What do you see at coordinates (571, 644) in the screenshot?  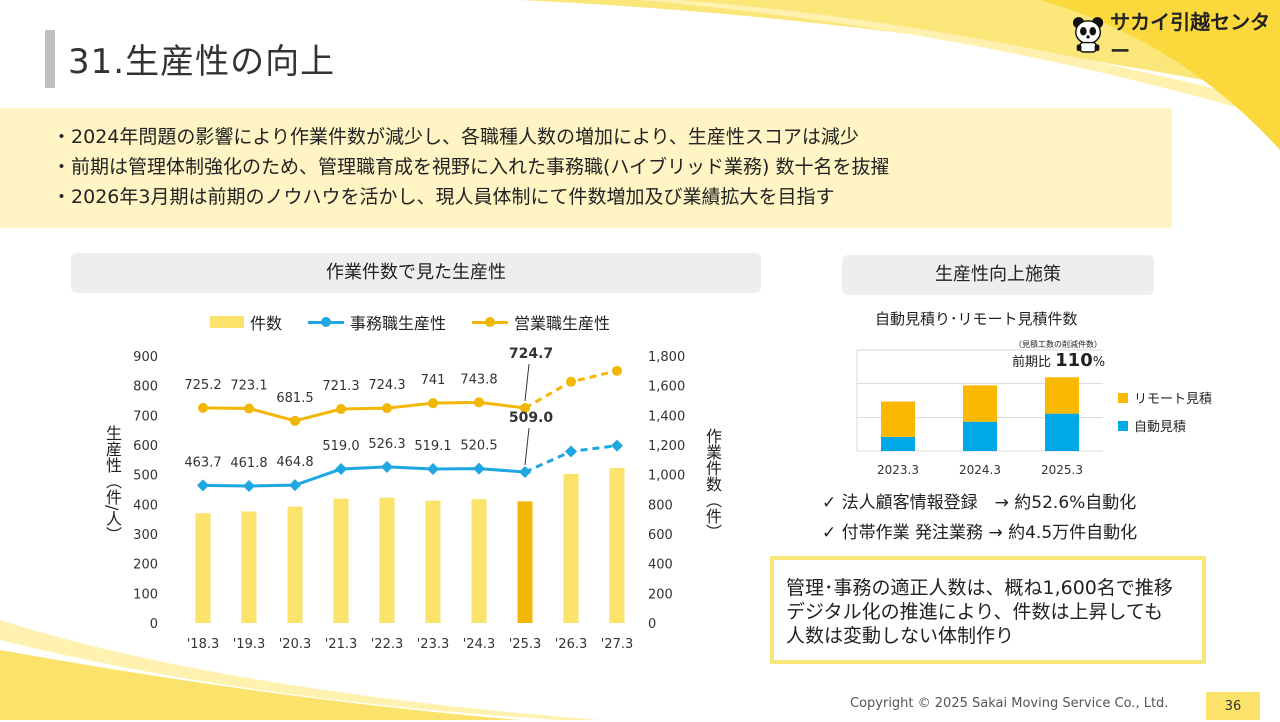 I see `x-tick-label: '26.3` at bounding box center [571, 644].